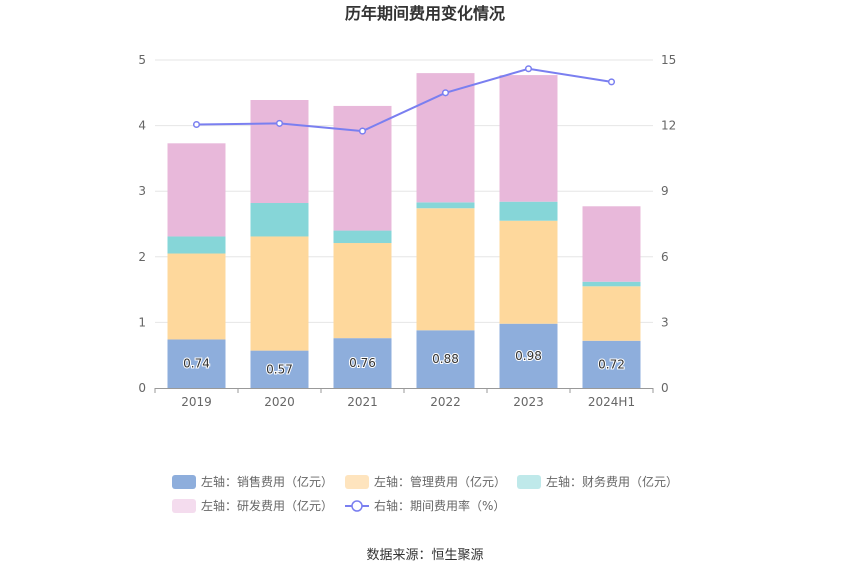  I want to click on y-left-tick-label: 0, so click(142, 388).